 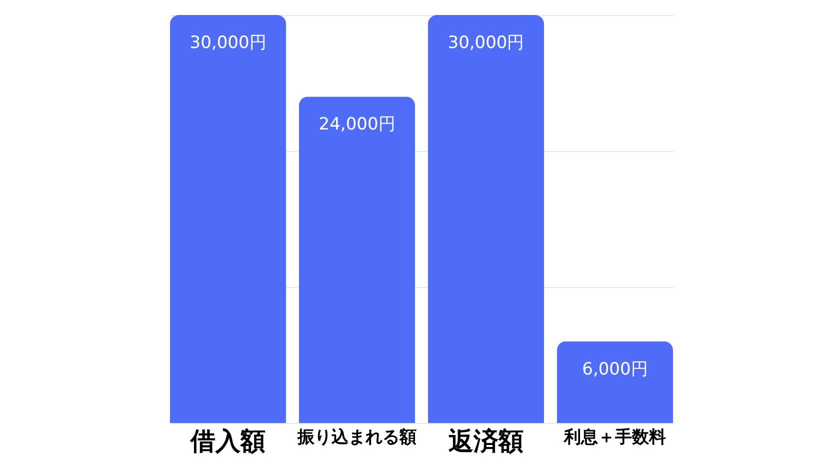 What do you see at coordinates (356, 438) in the screenshot?
I see `x-tick-label: 振り込まれる額` at bounding box center [356, 438].